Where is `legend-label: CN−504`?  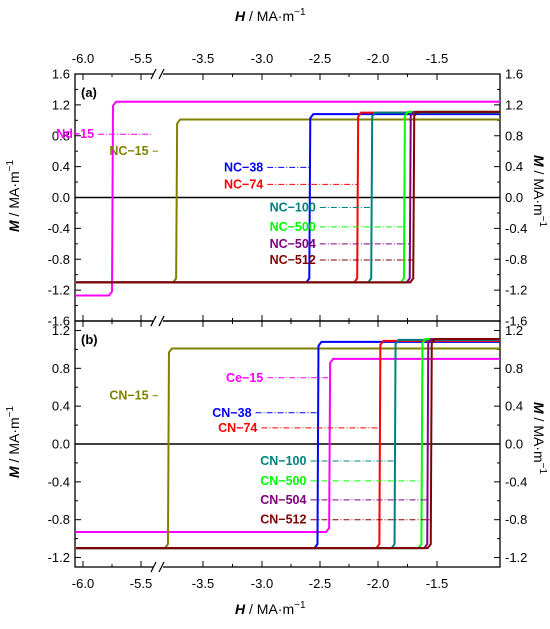 legend-label: CN−504 is located at coordinates (283, 500).